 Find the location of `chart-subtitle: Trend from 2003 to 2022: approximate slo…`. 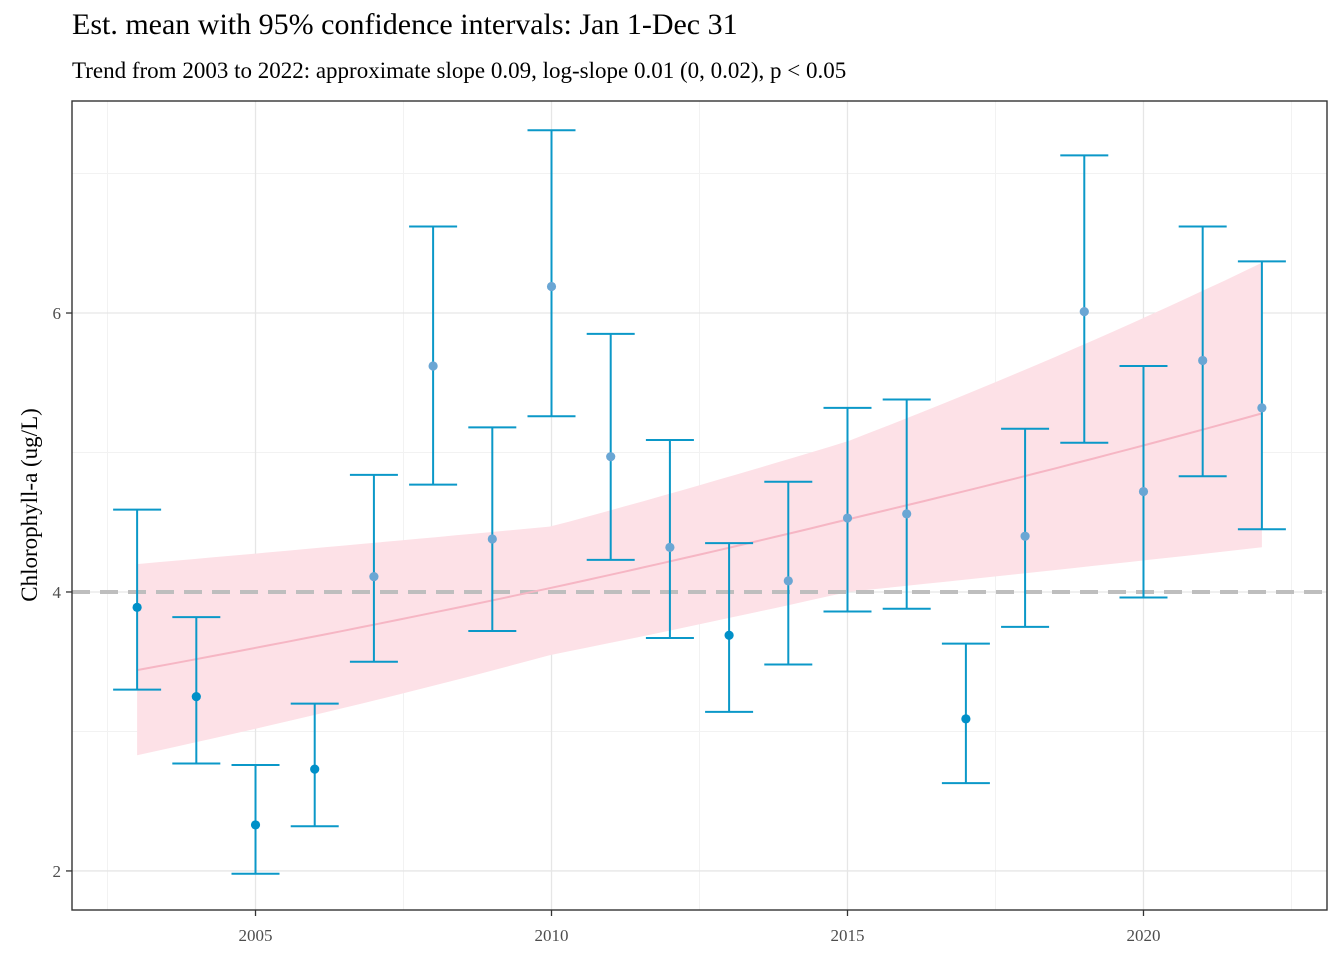

chart-subtitle: Trend from 2003 to 2022: approximate slo… is located at coordinates (459, 70).